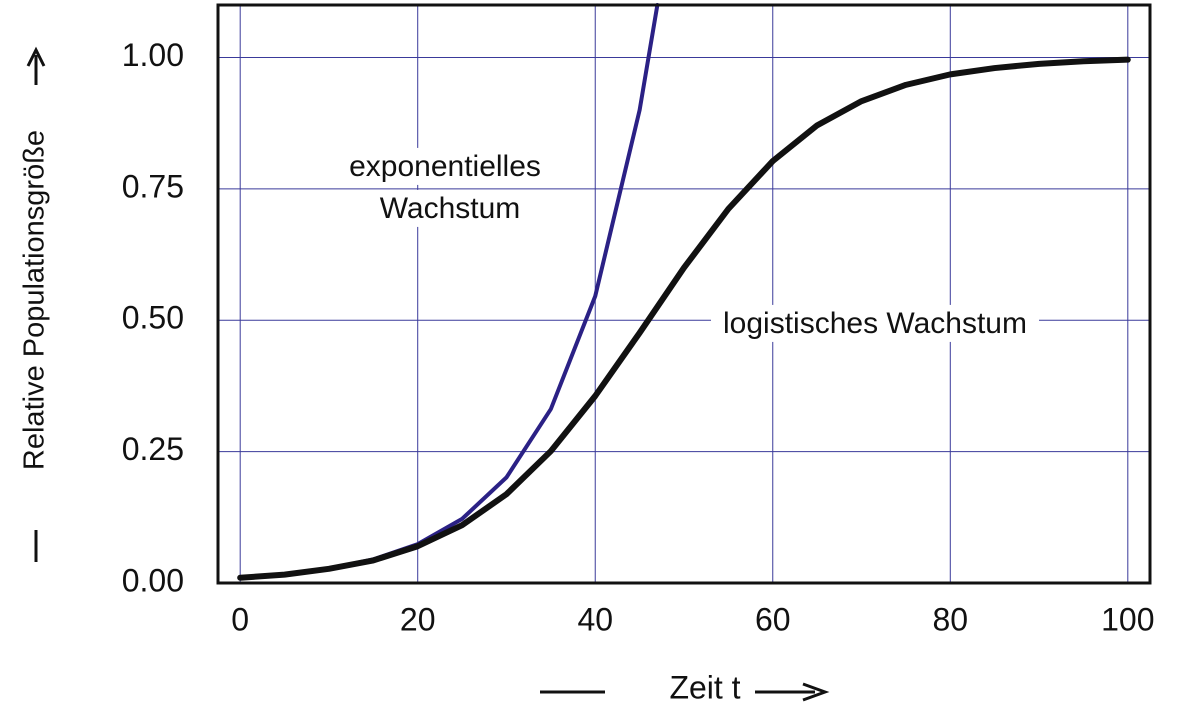  What do you see at coordinates (418, 619) in the screenshot?
I see `x-tick-label: 20` at bounding box center [418, 619].